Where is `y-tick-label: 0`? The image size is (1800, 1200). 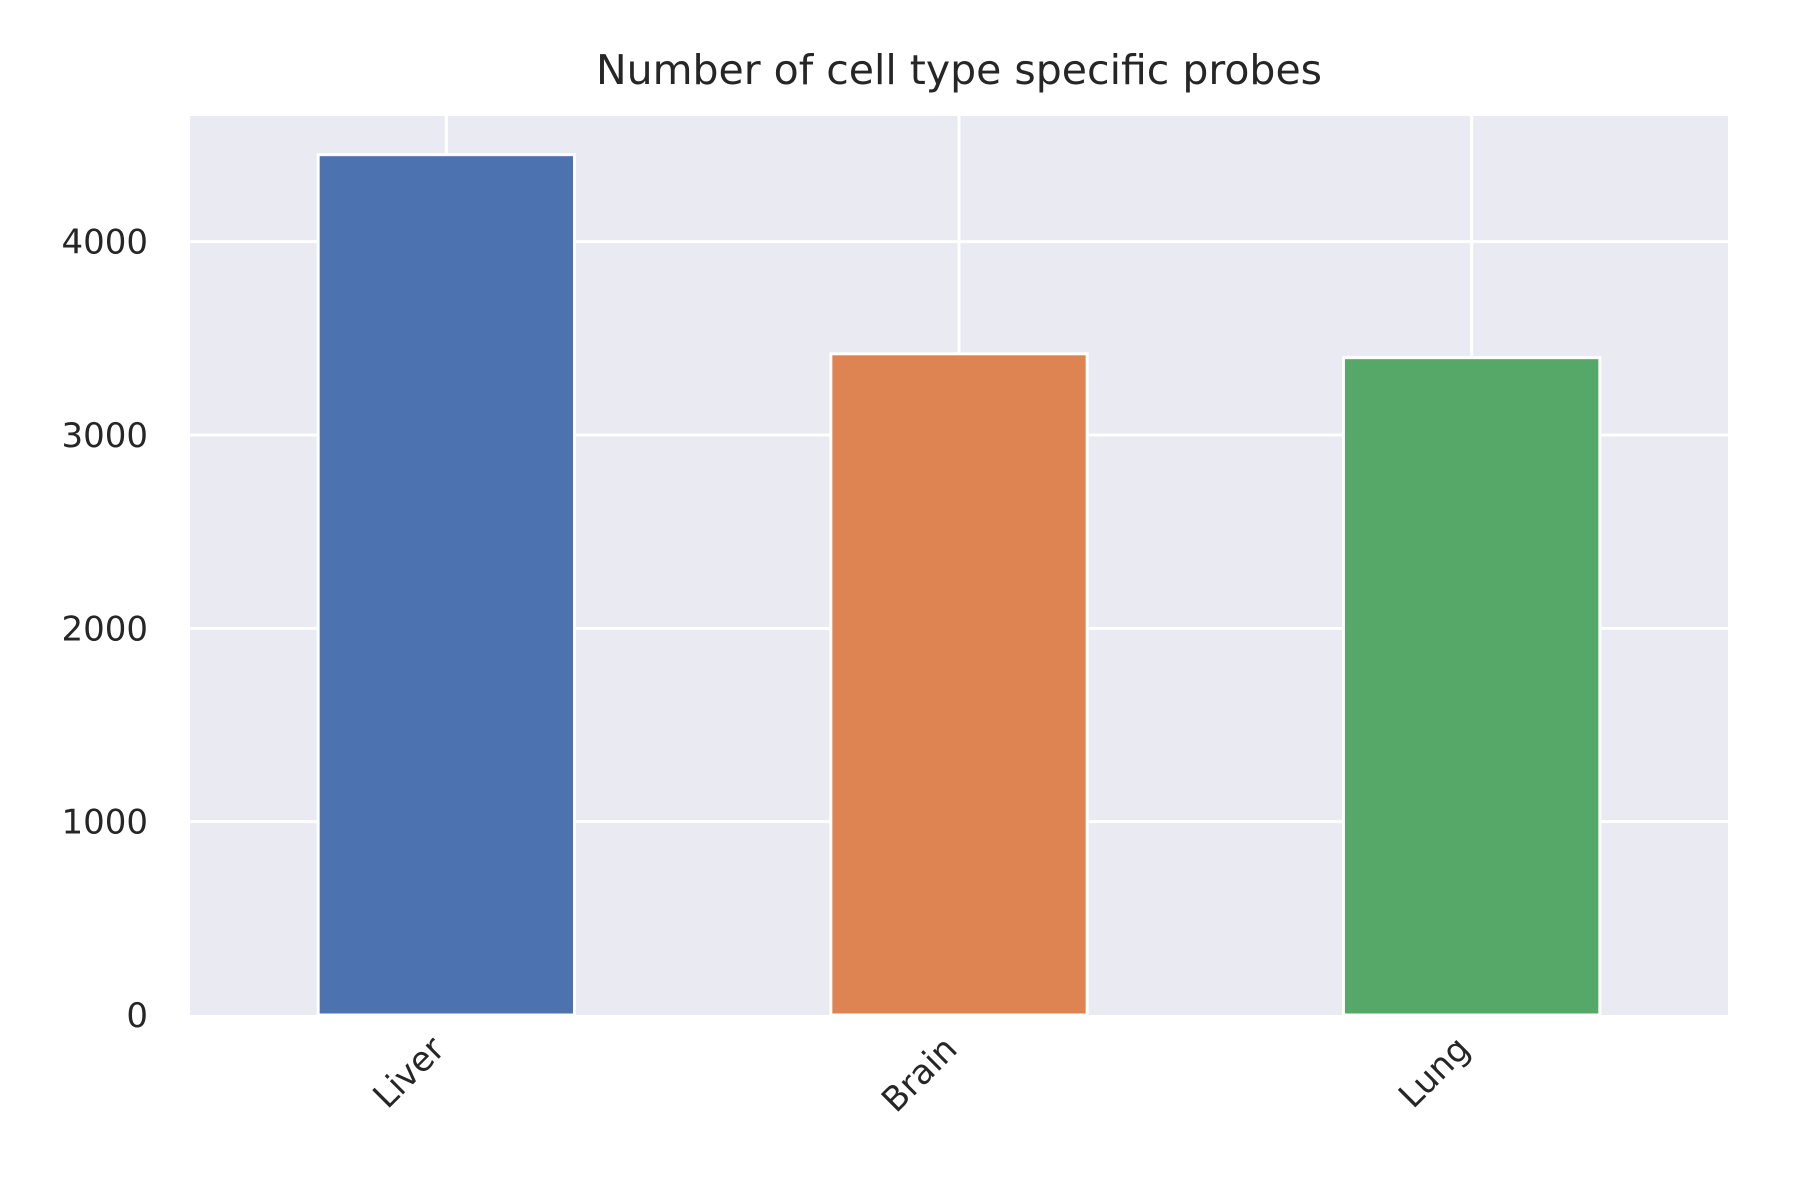
y-tick-label: 0 is located at coordinates (137, 1016).